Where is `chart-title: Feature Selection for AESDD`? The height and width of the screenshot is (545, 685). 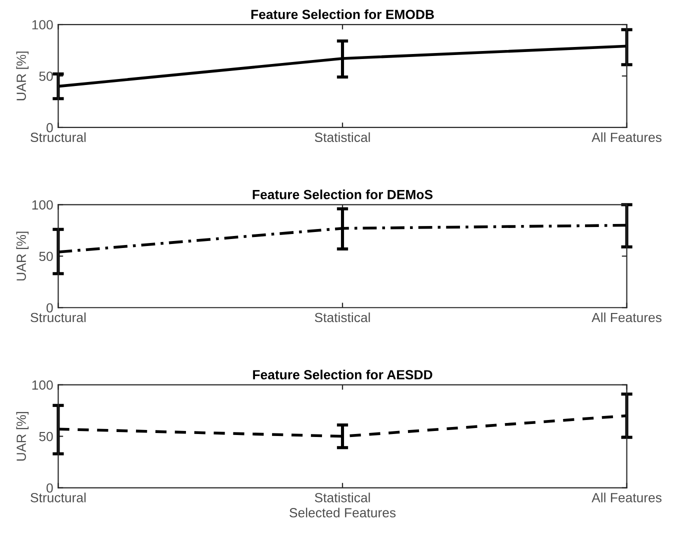
chart-title: Feature Selection for AESDD is located at coordinates (342, 375).